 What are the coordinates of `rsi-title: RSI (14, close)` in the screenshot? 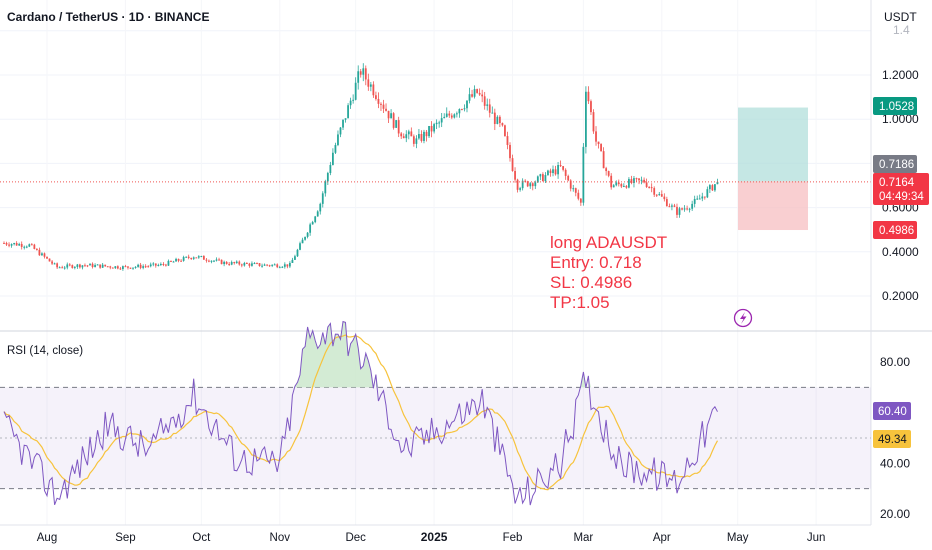 It's located at (45, 351).